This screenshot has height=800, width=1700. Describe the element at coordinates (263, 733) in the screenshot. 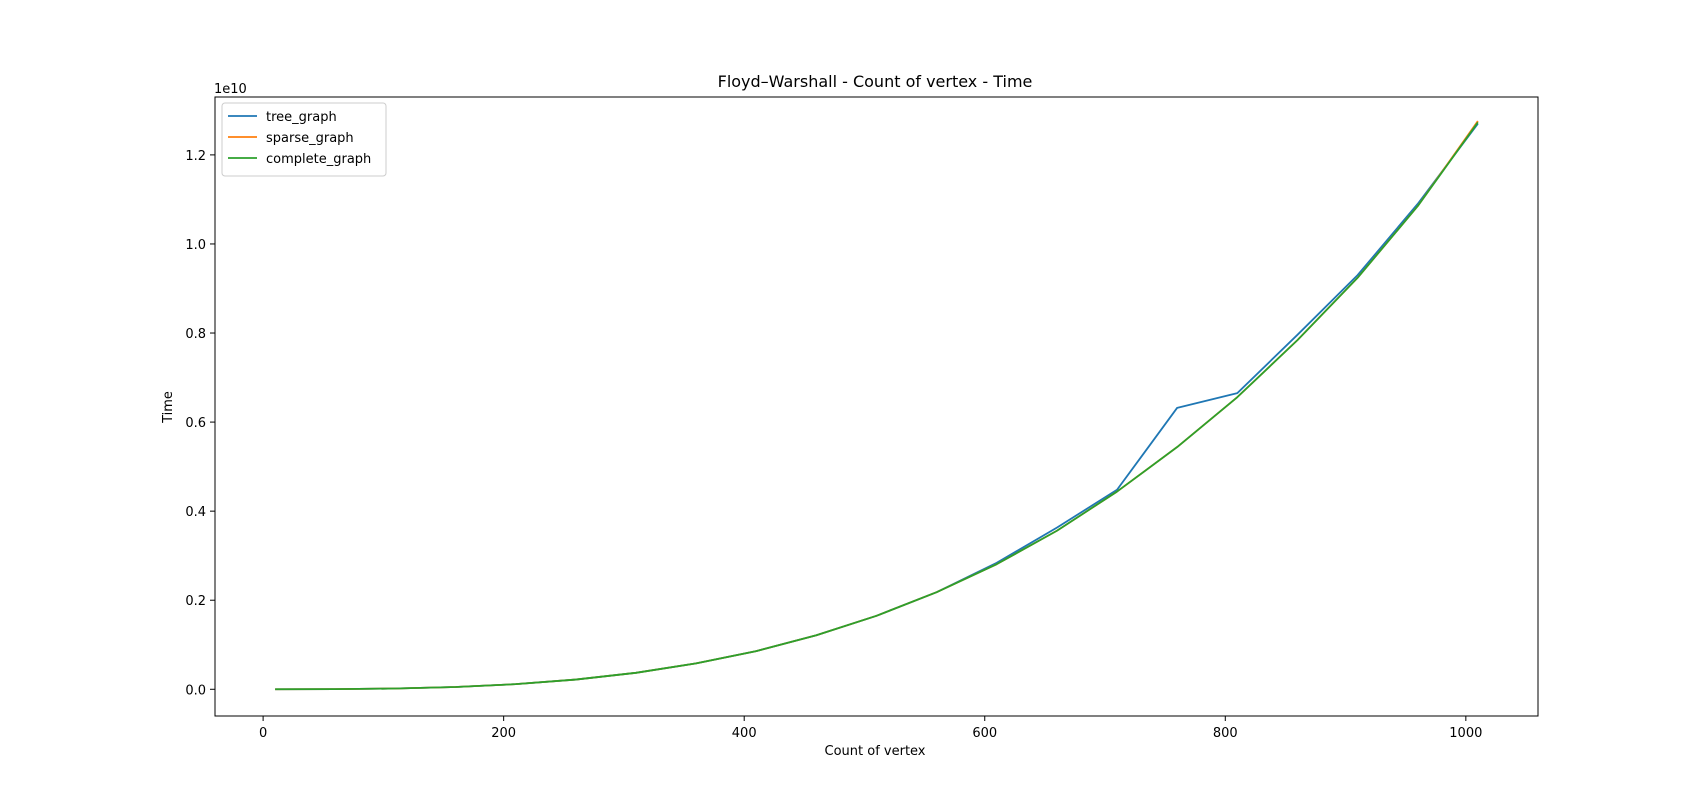

I see `x-tick-label: 0` at that location.